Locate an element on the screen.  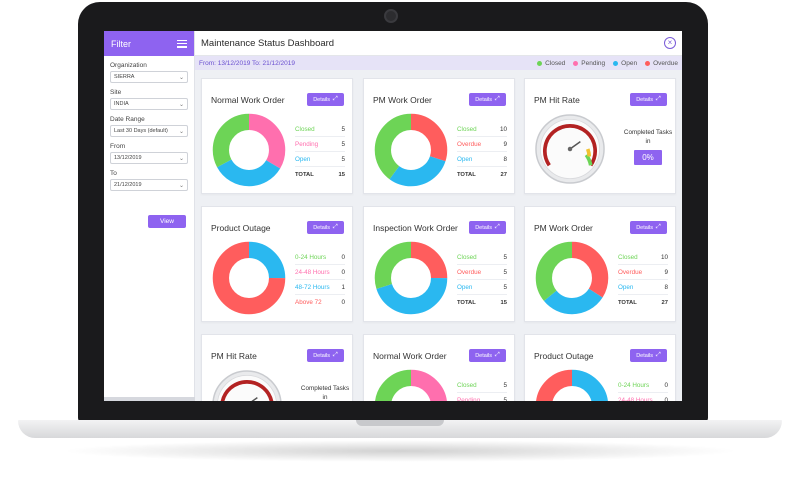
status-row-above-72: Above 72 0 is located at coordinates (320, 302).